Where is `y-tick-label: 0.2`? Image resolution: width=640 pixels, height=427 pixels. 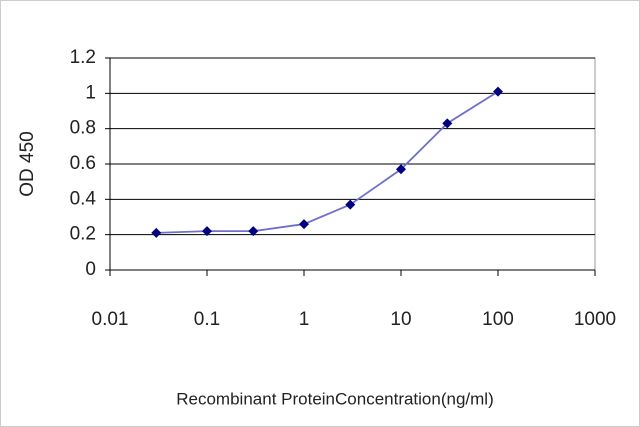
y-tick-label: 0.2 is located at coordinates (83, 234).